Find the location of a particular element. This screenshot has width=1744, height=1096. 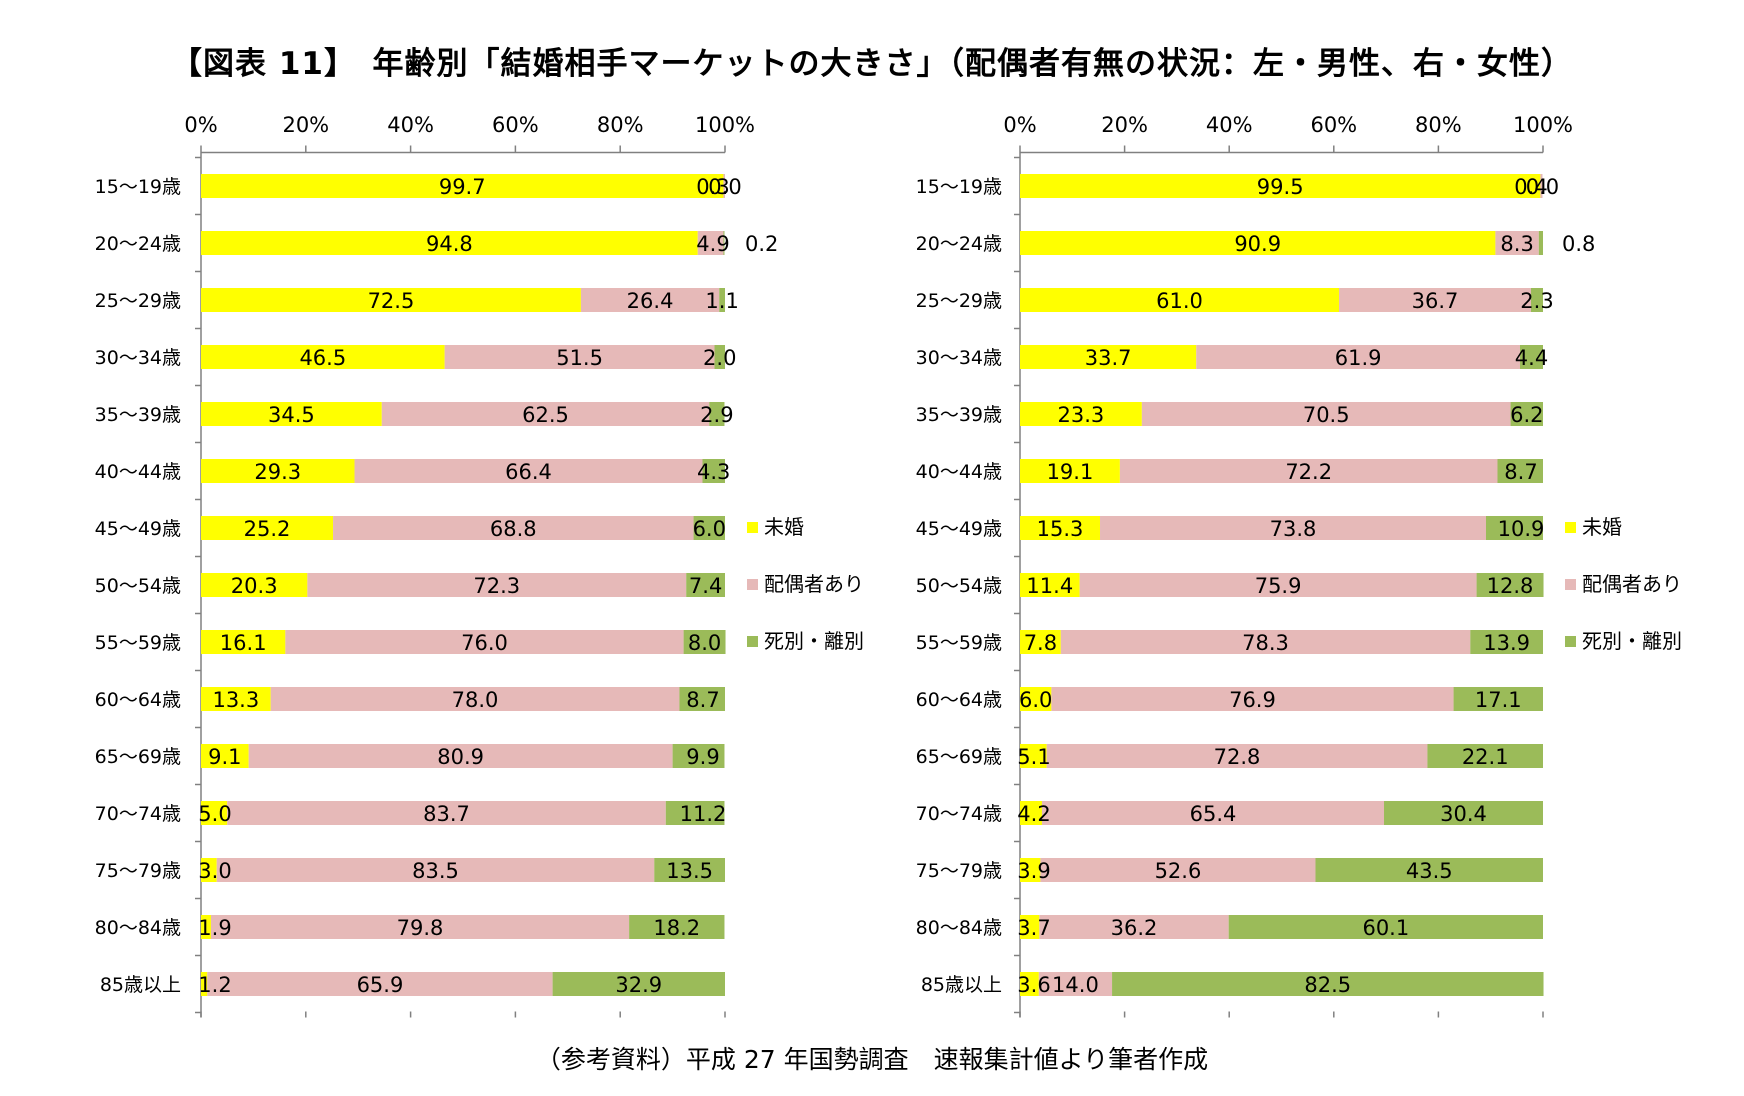

female-data-label-unmarried: 6.0 is located at coordinates (1035, 700).